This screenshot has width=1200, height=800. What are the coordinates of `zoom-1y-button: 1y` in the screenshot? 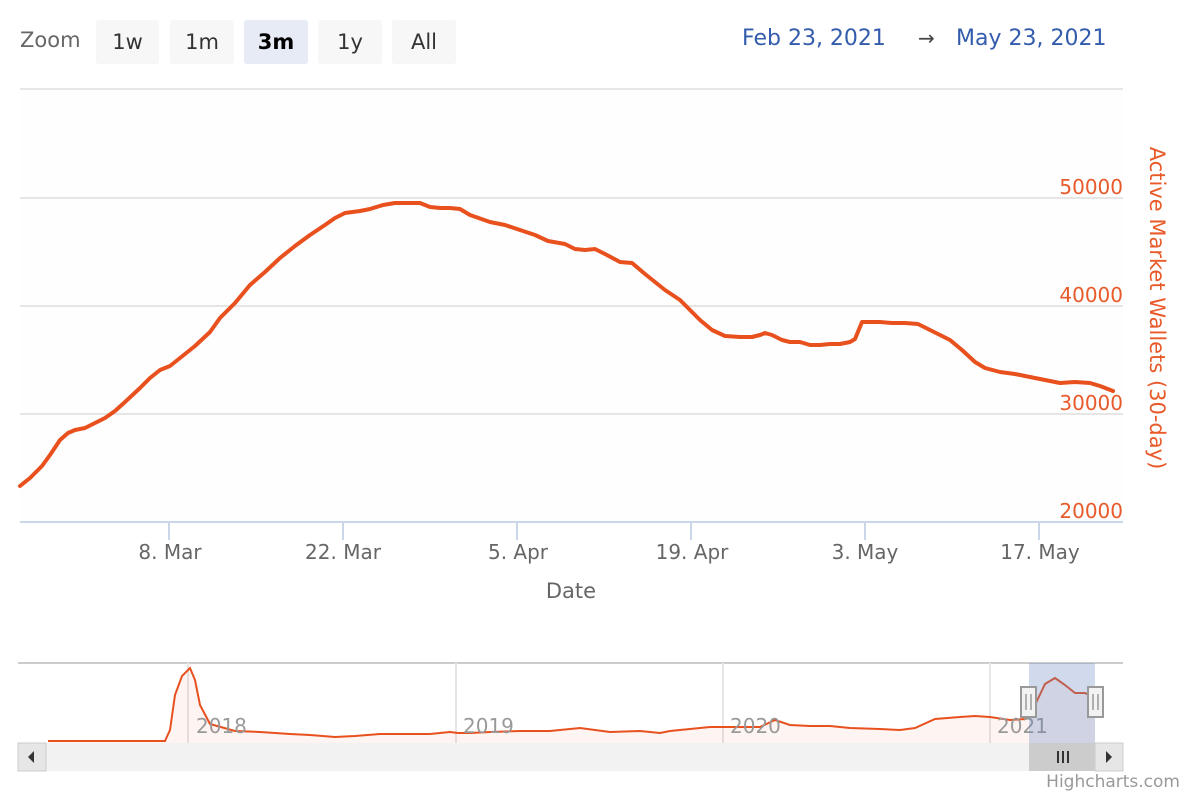 It's located at (350, 42).